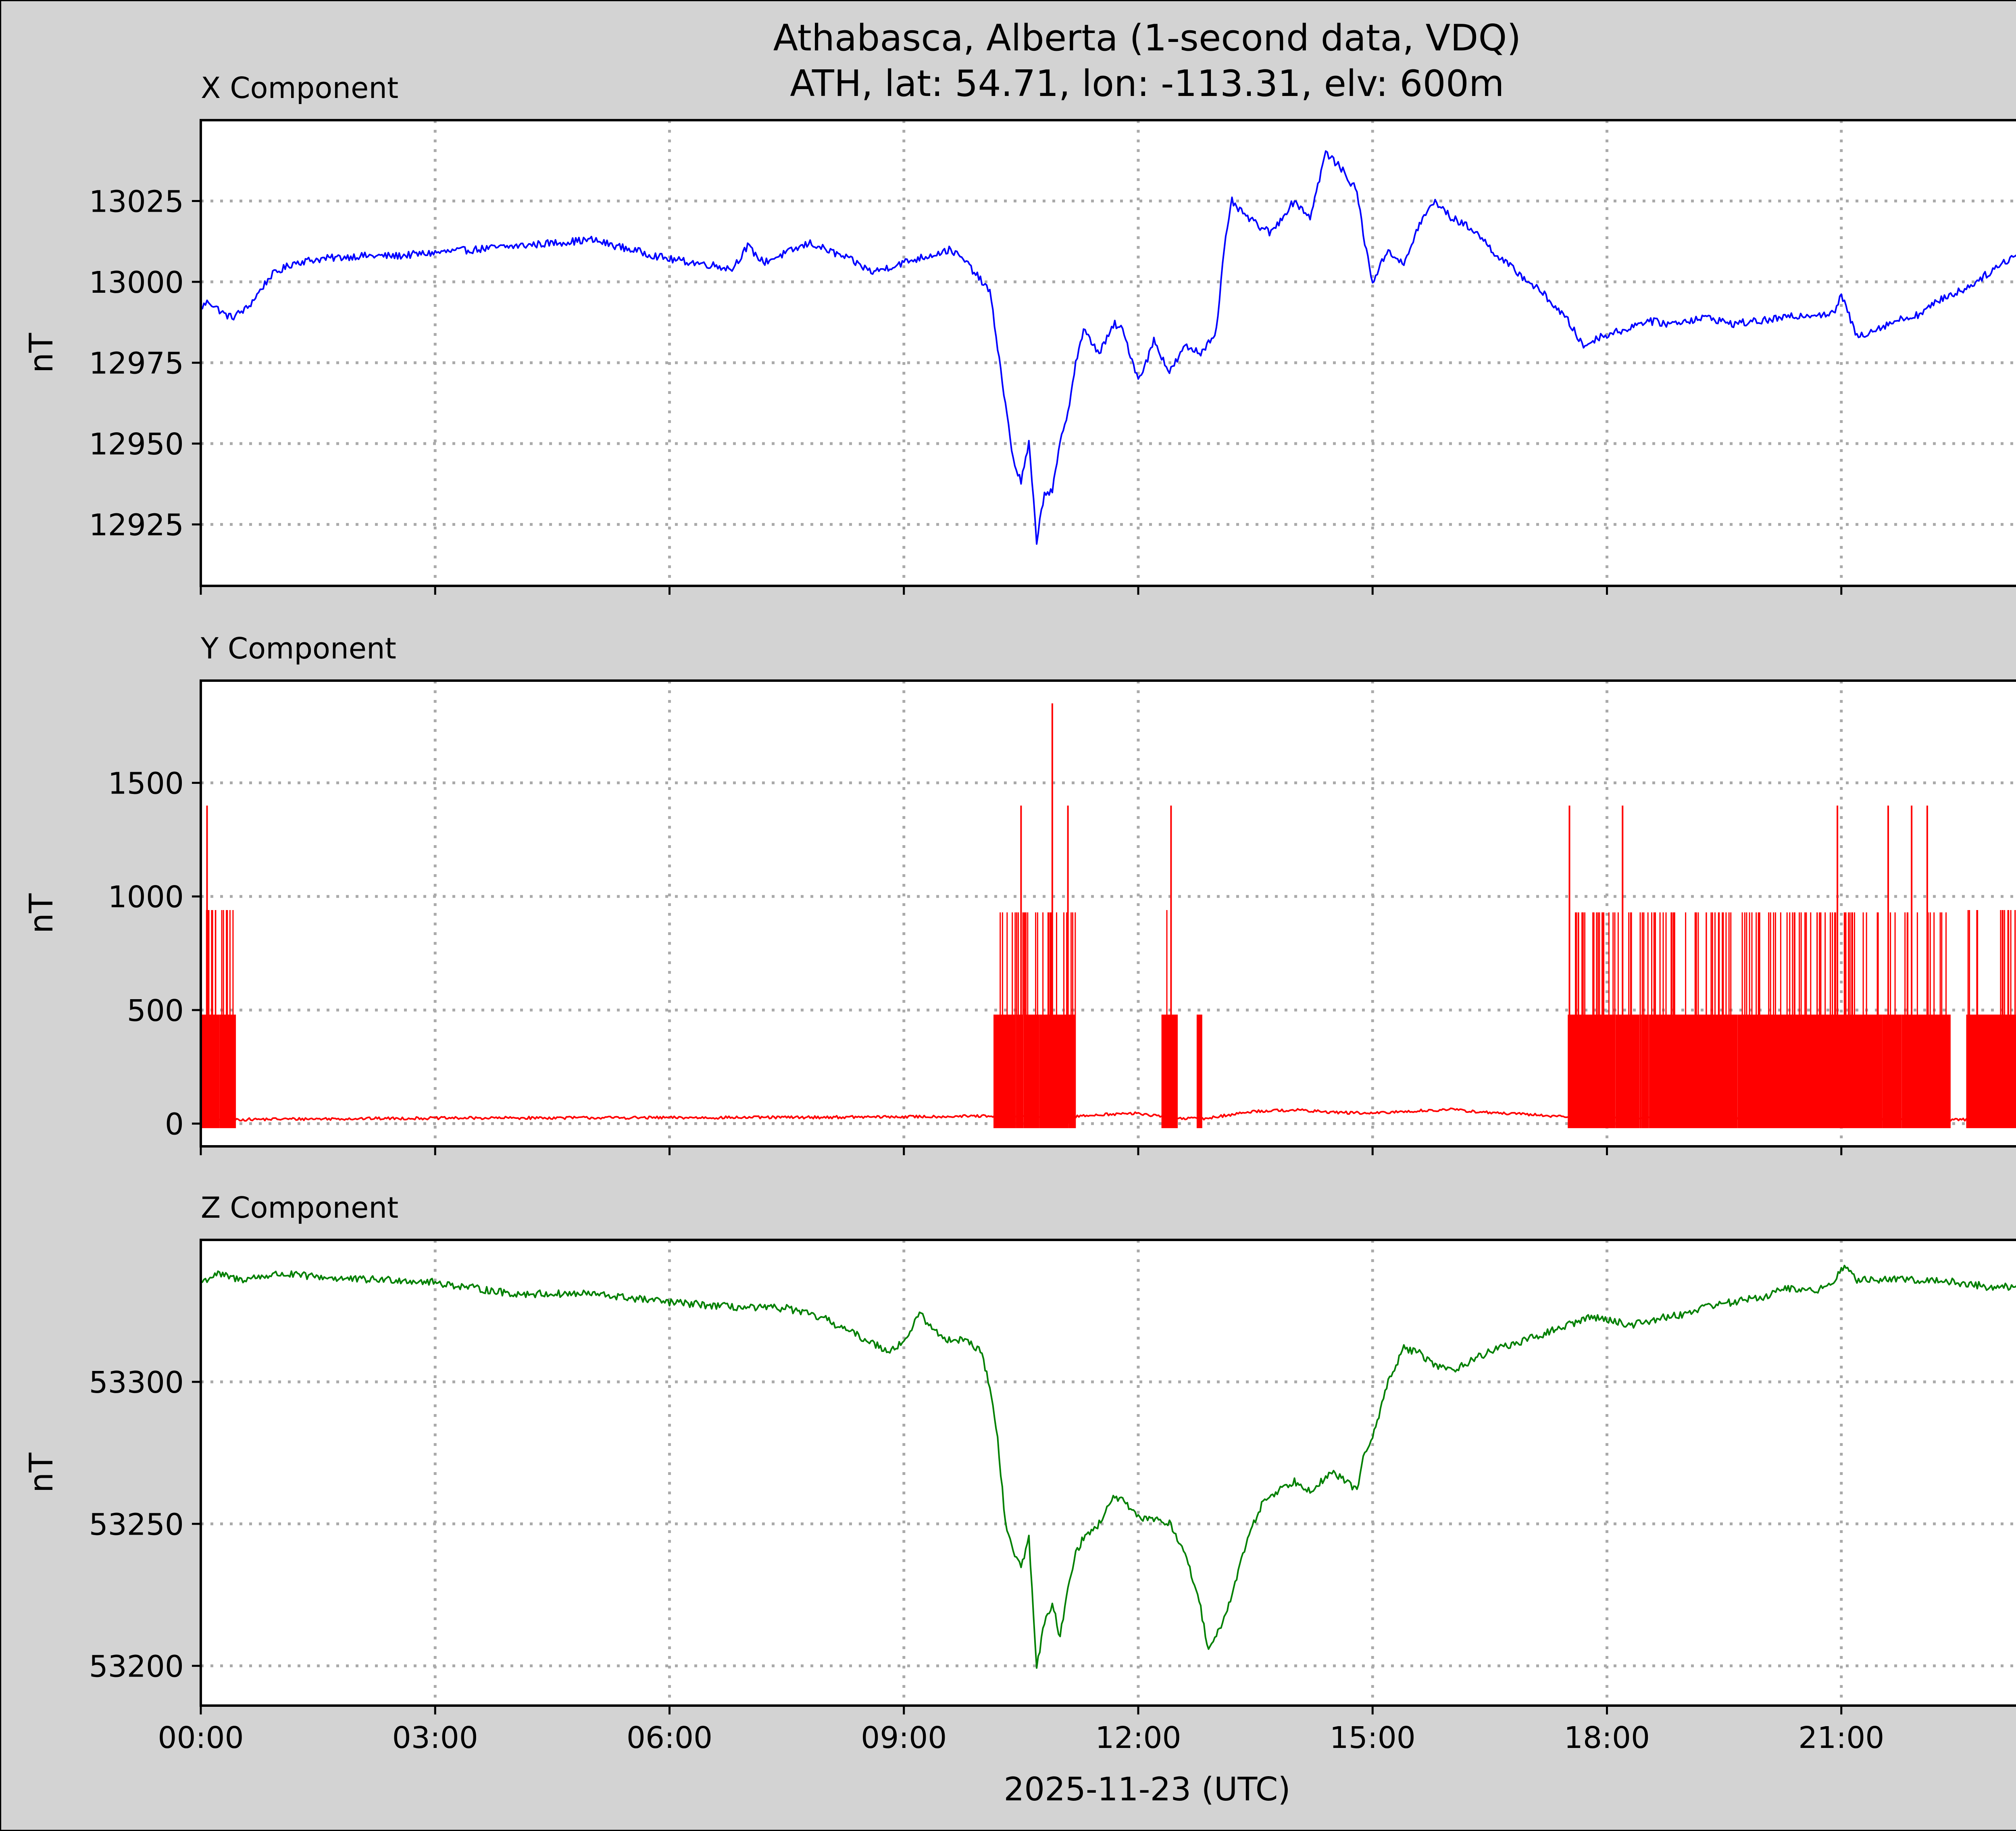  I want to click on x-tick-label: 12:00, so click(1138, 1738).